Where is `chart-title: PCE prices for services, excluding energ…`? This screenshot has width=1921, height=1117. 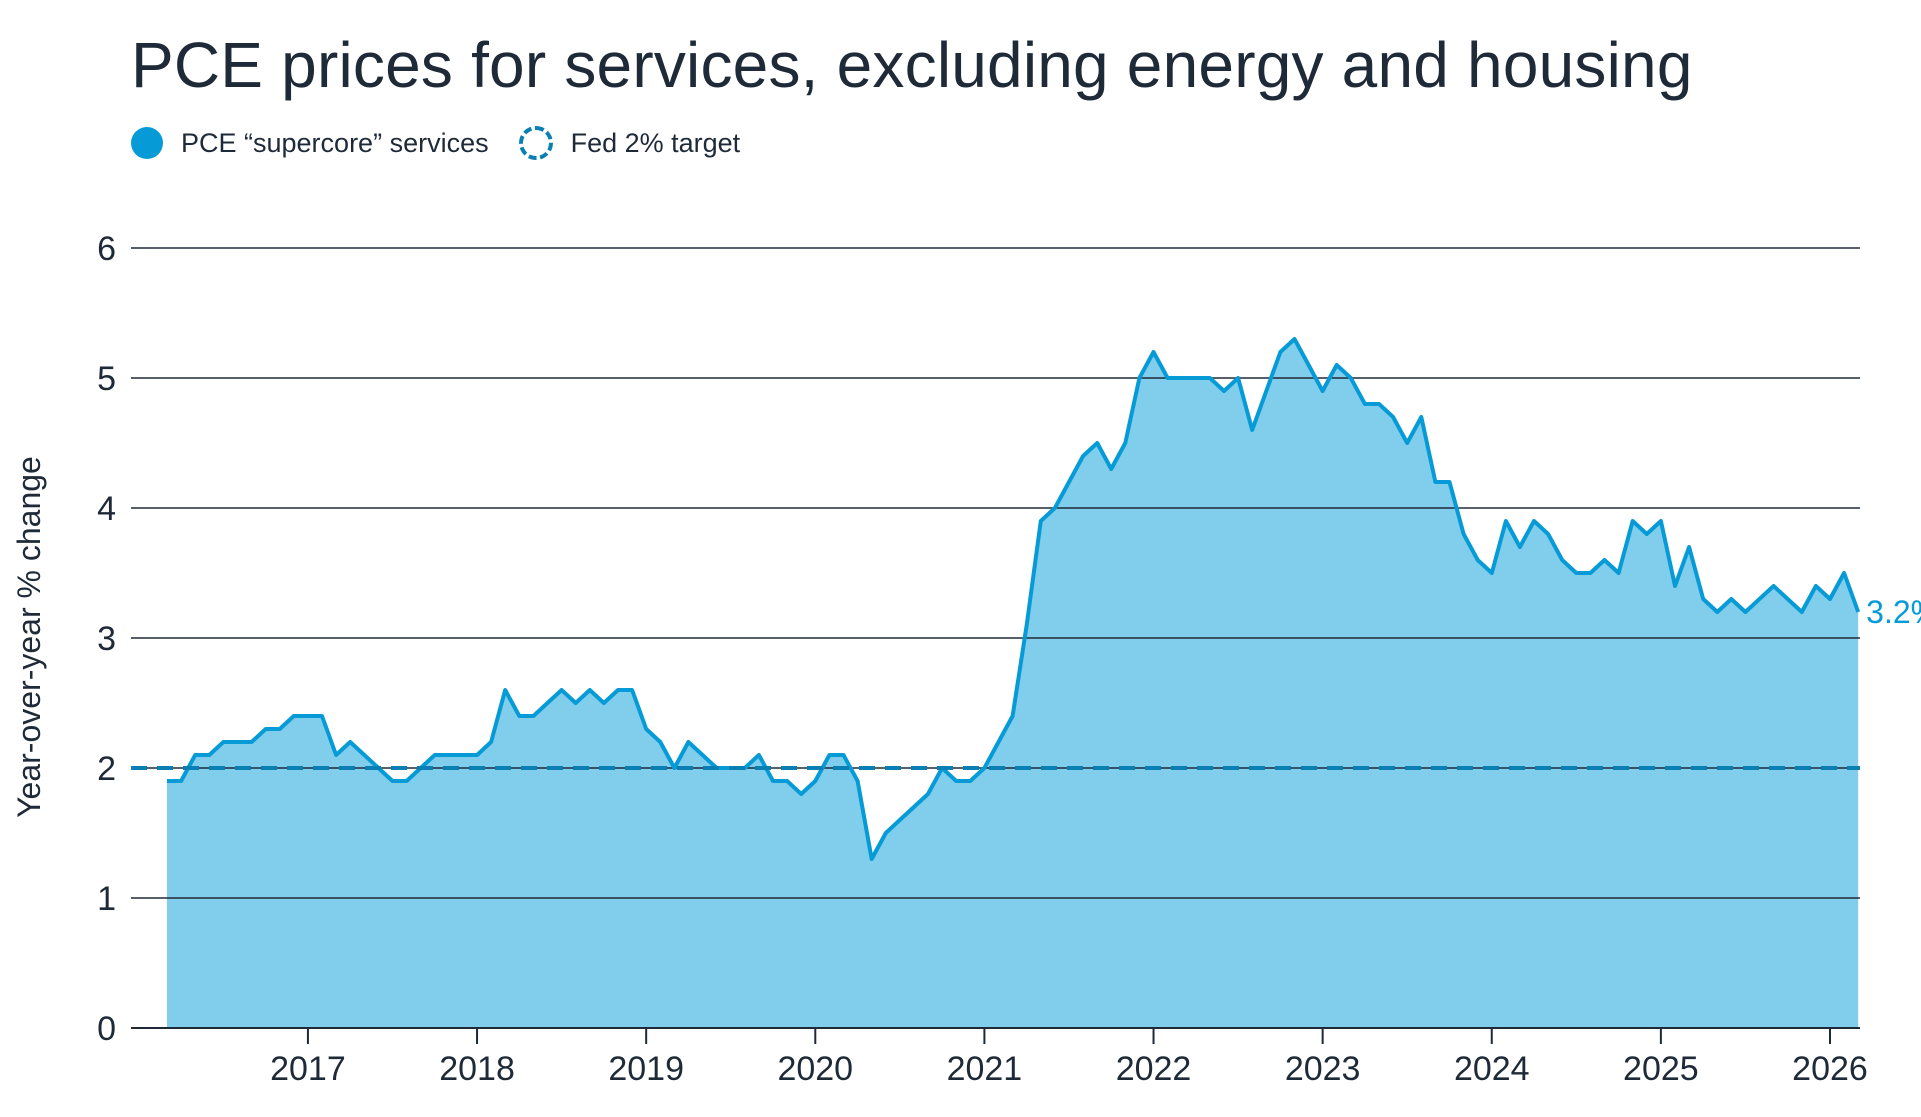
chart-title: PCE prices for services, excluding energ… is located at coordinates (912, 65).